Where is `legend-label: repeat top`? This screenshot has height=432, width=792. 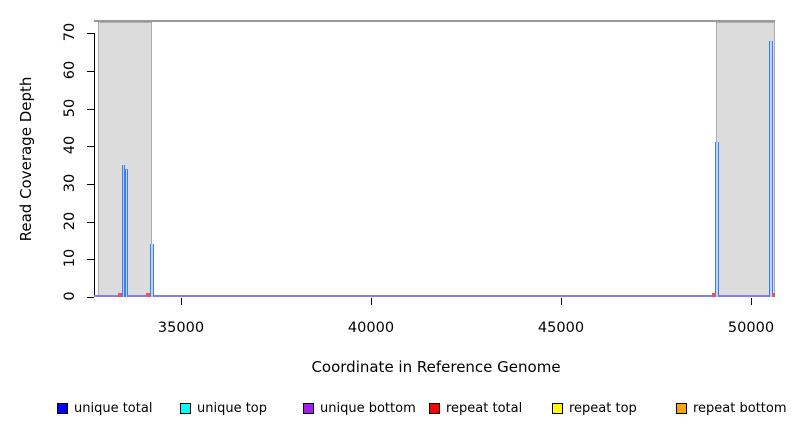
legend-label: repeat top is located at coordinates (603, 408).